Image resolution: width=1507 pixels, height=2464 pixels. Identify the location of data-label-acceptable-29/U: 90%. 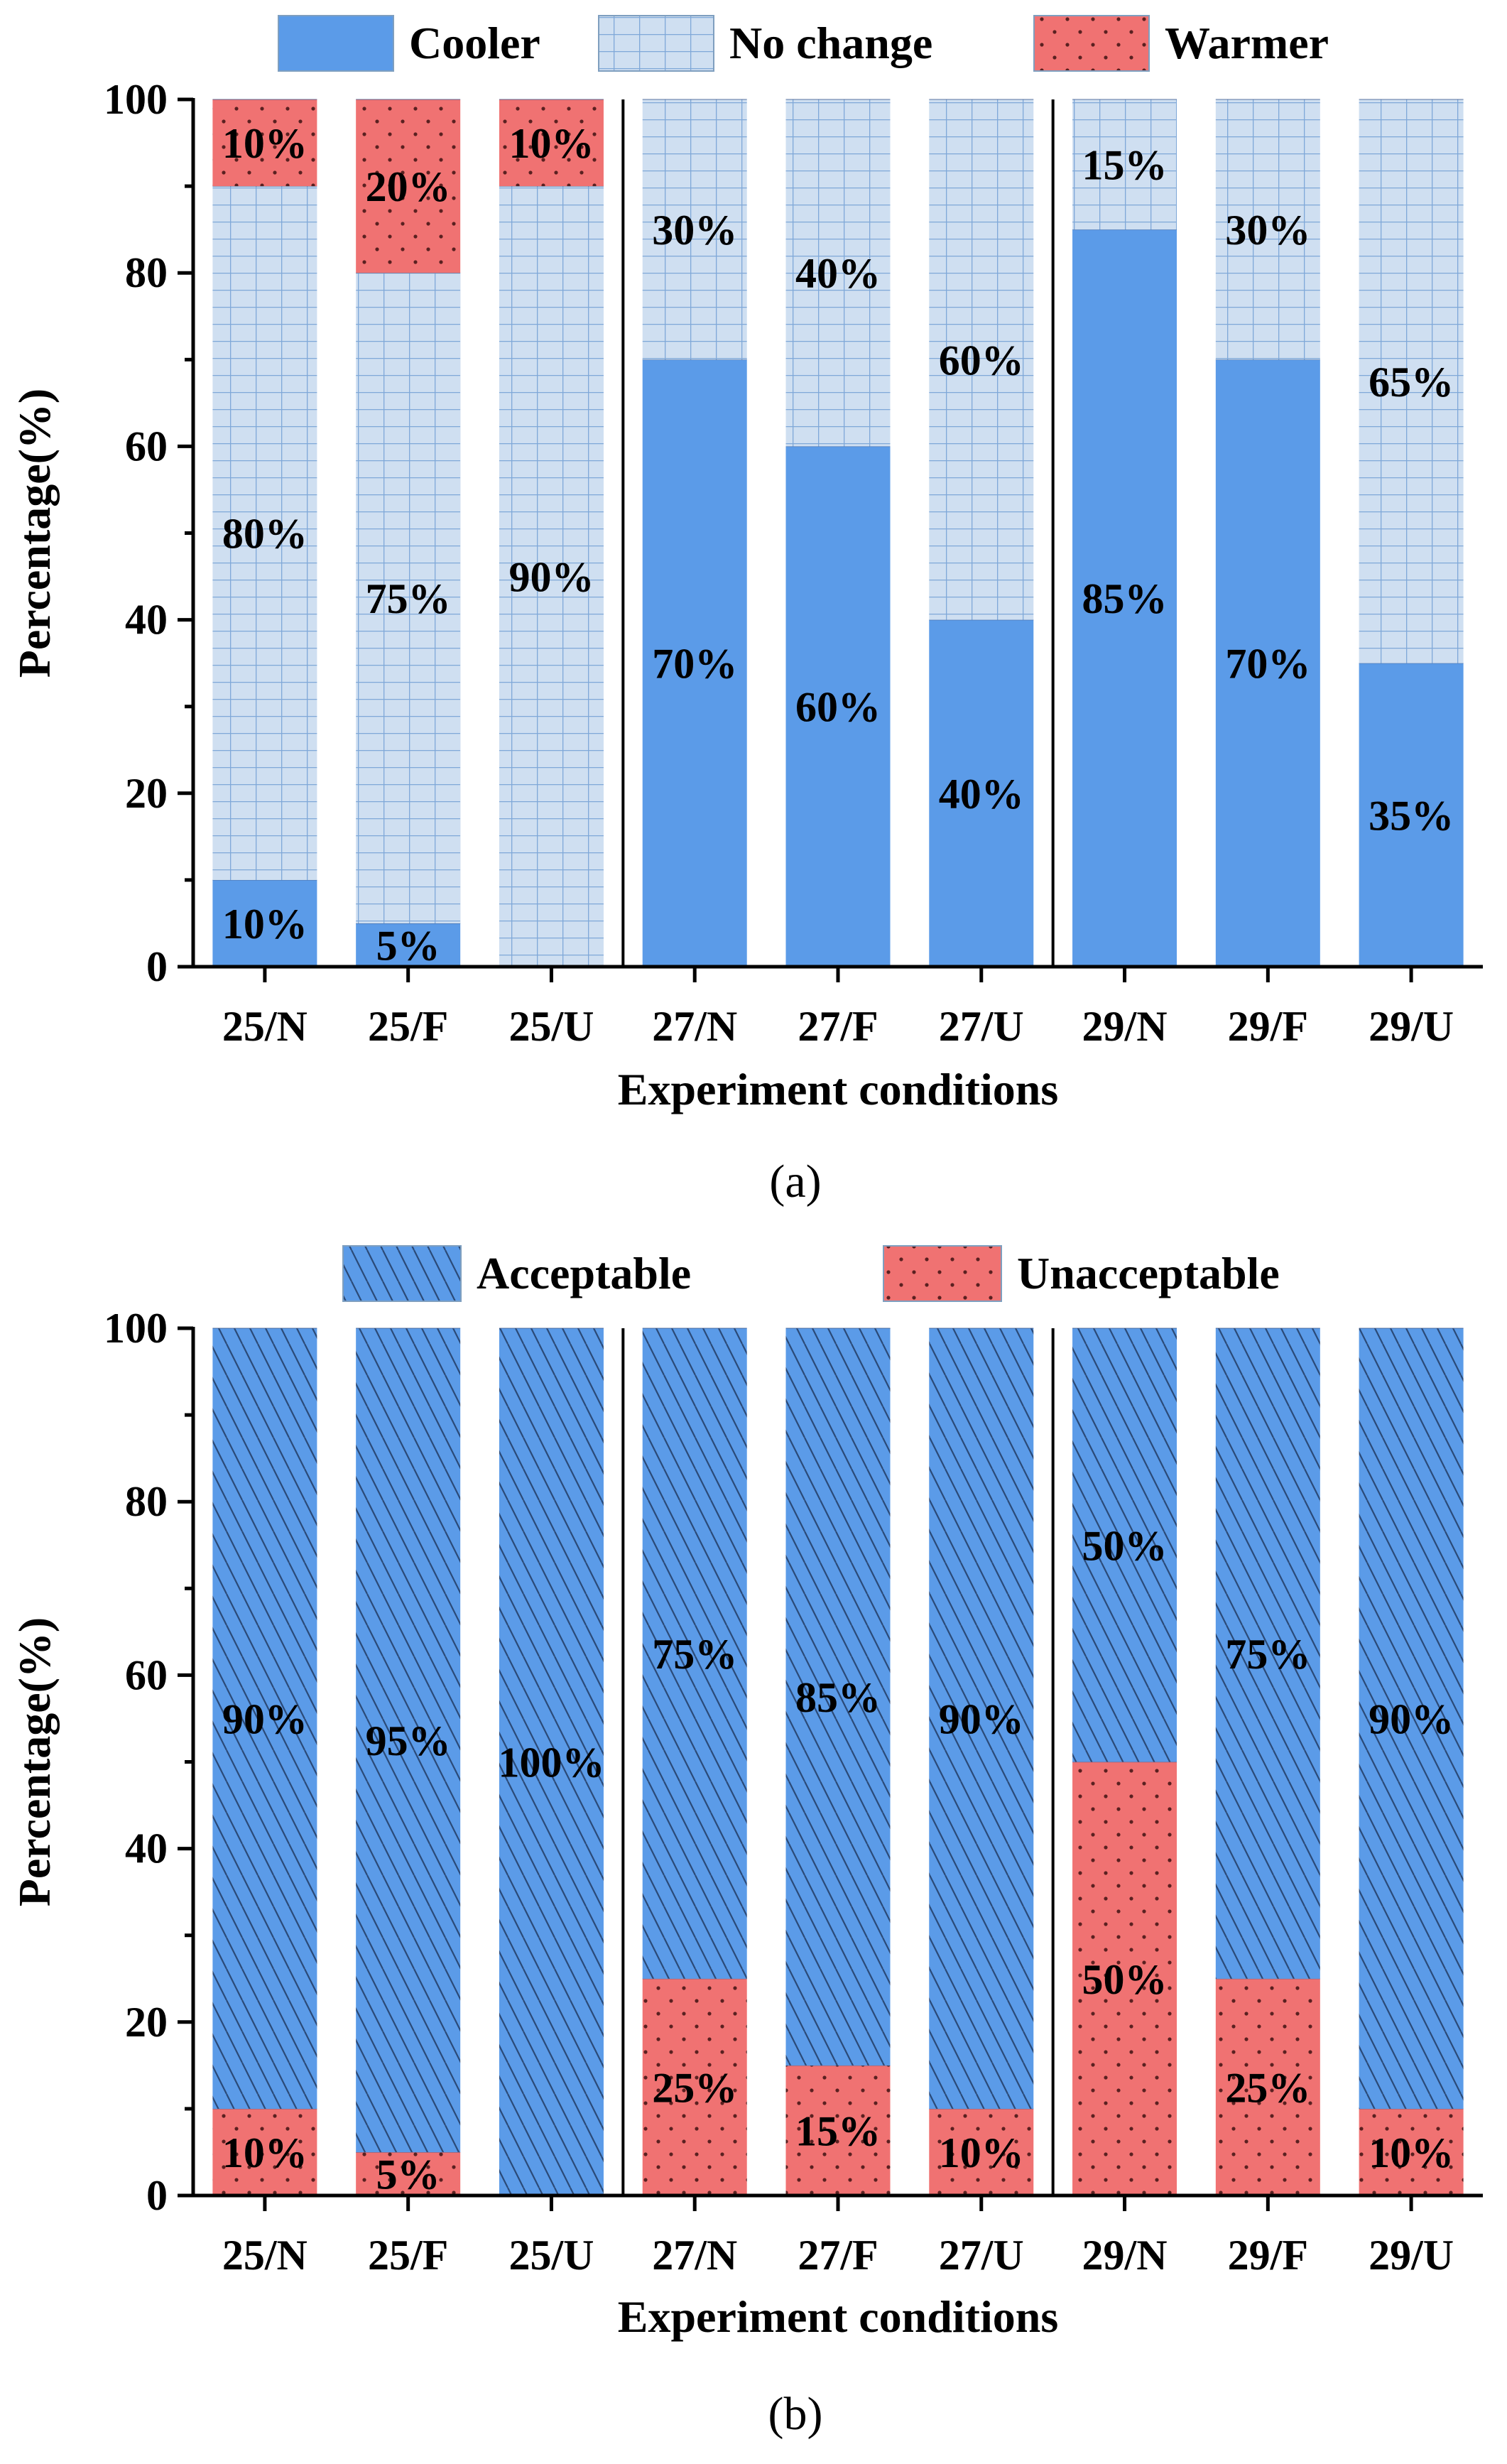
(1411, 1719).